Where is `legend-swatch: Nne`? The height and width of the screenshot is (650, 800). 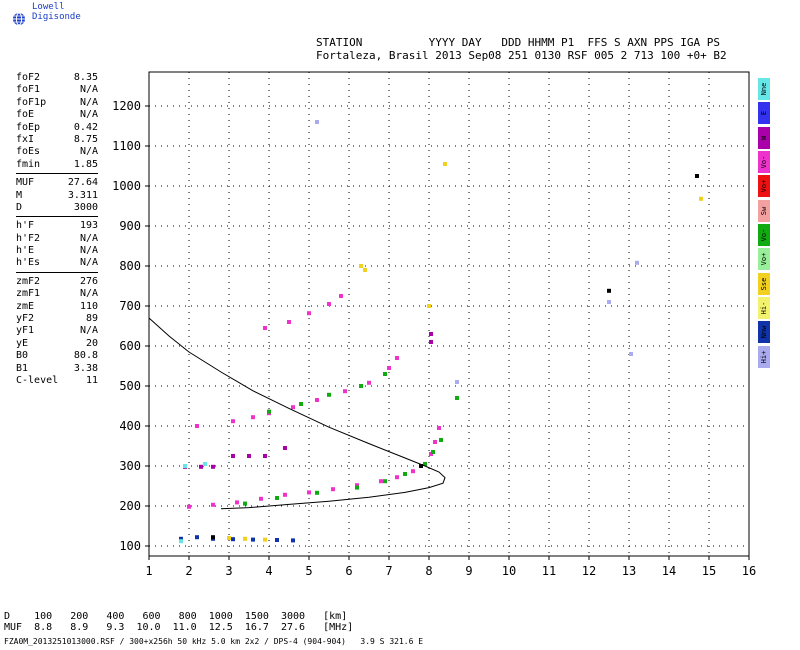
legend-swatch: Nne is located at coordinates (764, 89).